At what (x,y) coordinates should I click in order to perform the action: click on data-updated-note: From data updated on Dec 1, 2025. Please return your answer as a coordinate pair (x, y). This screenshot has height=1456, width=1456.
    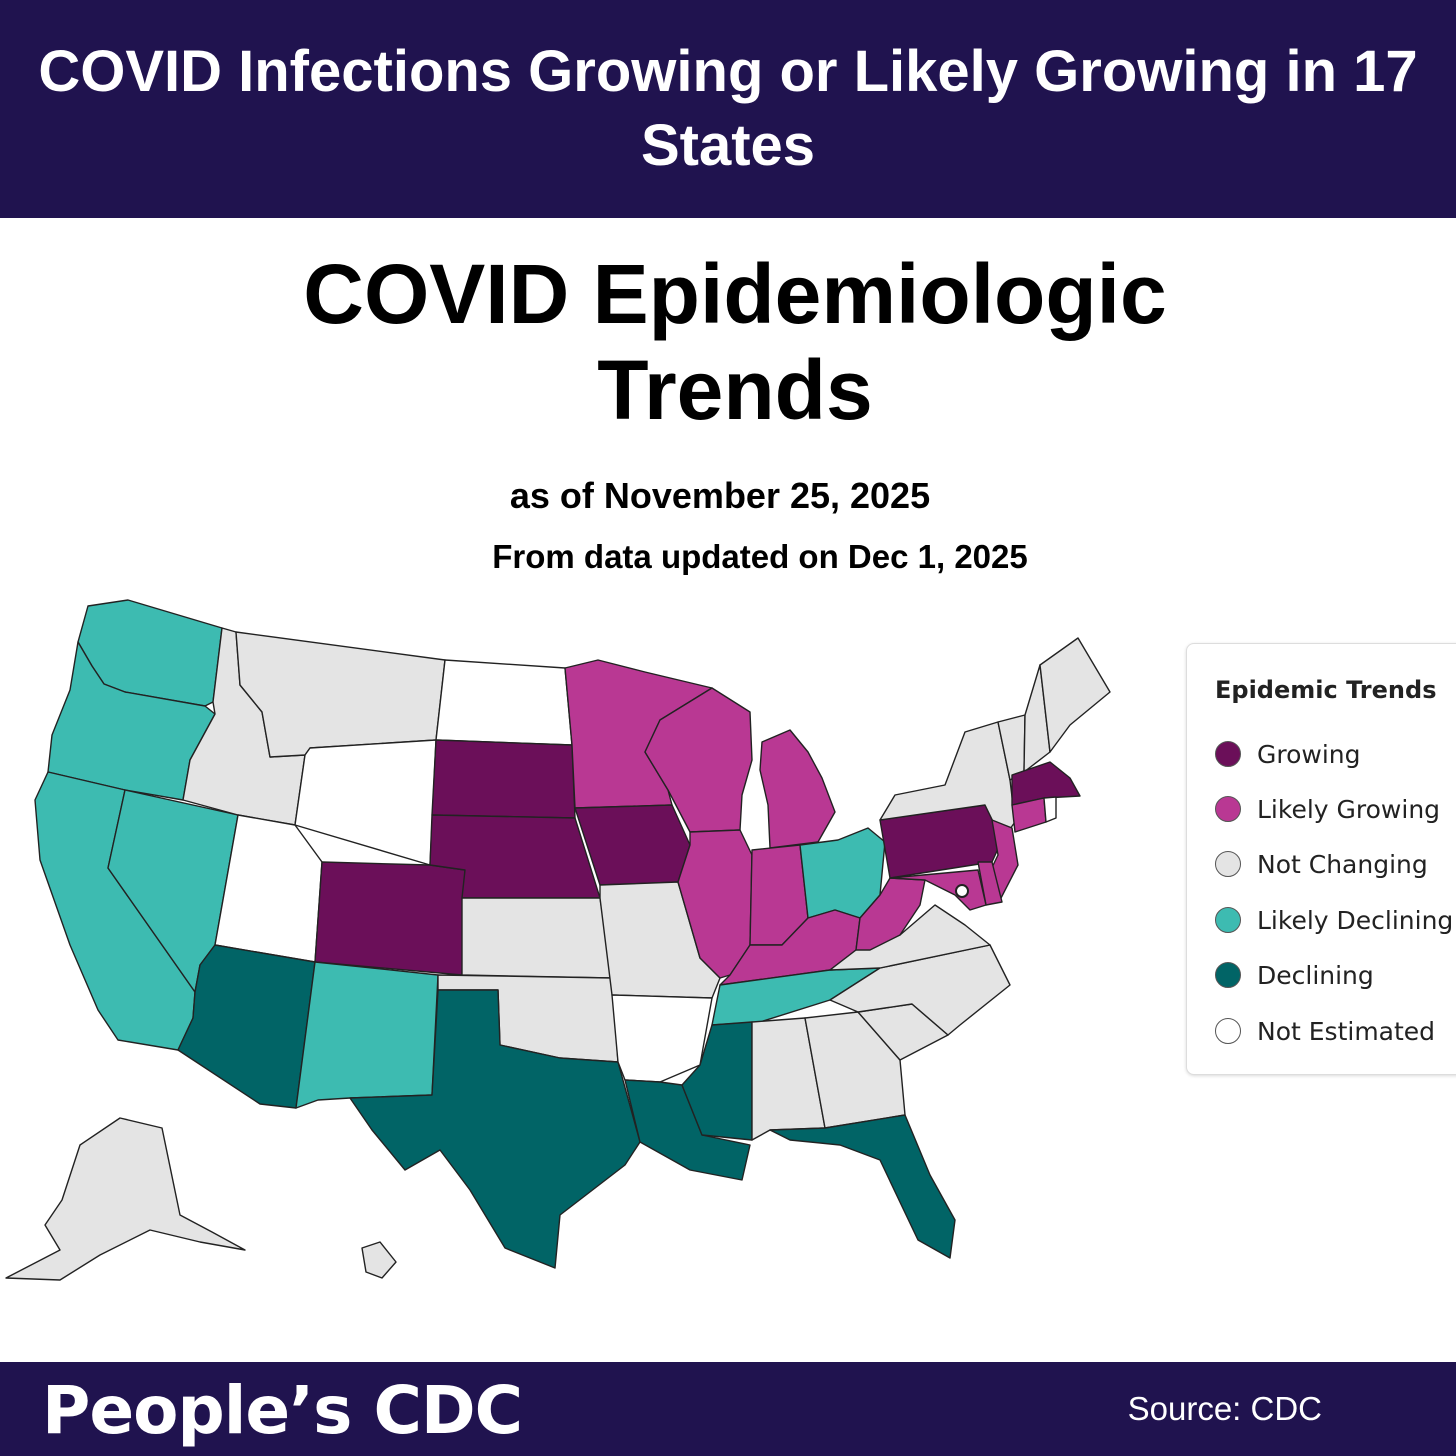
    Looking at the image, I should click on (760, 556).